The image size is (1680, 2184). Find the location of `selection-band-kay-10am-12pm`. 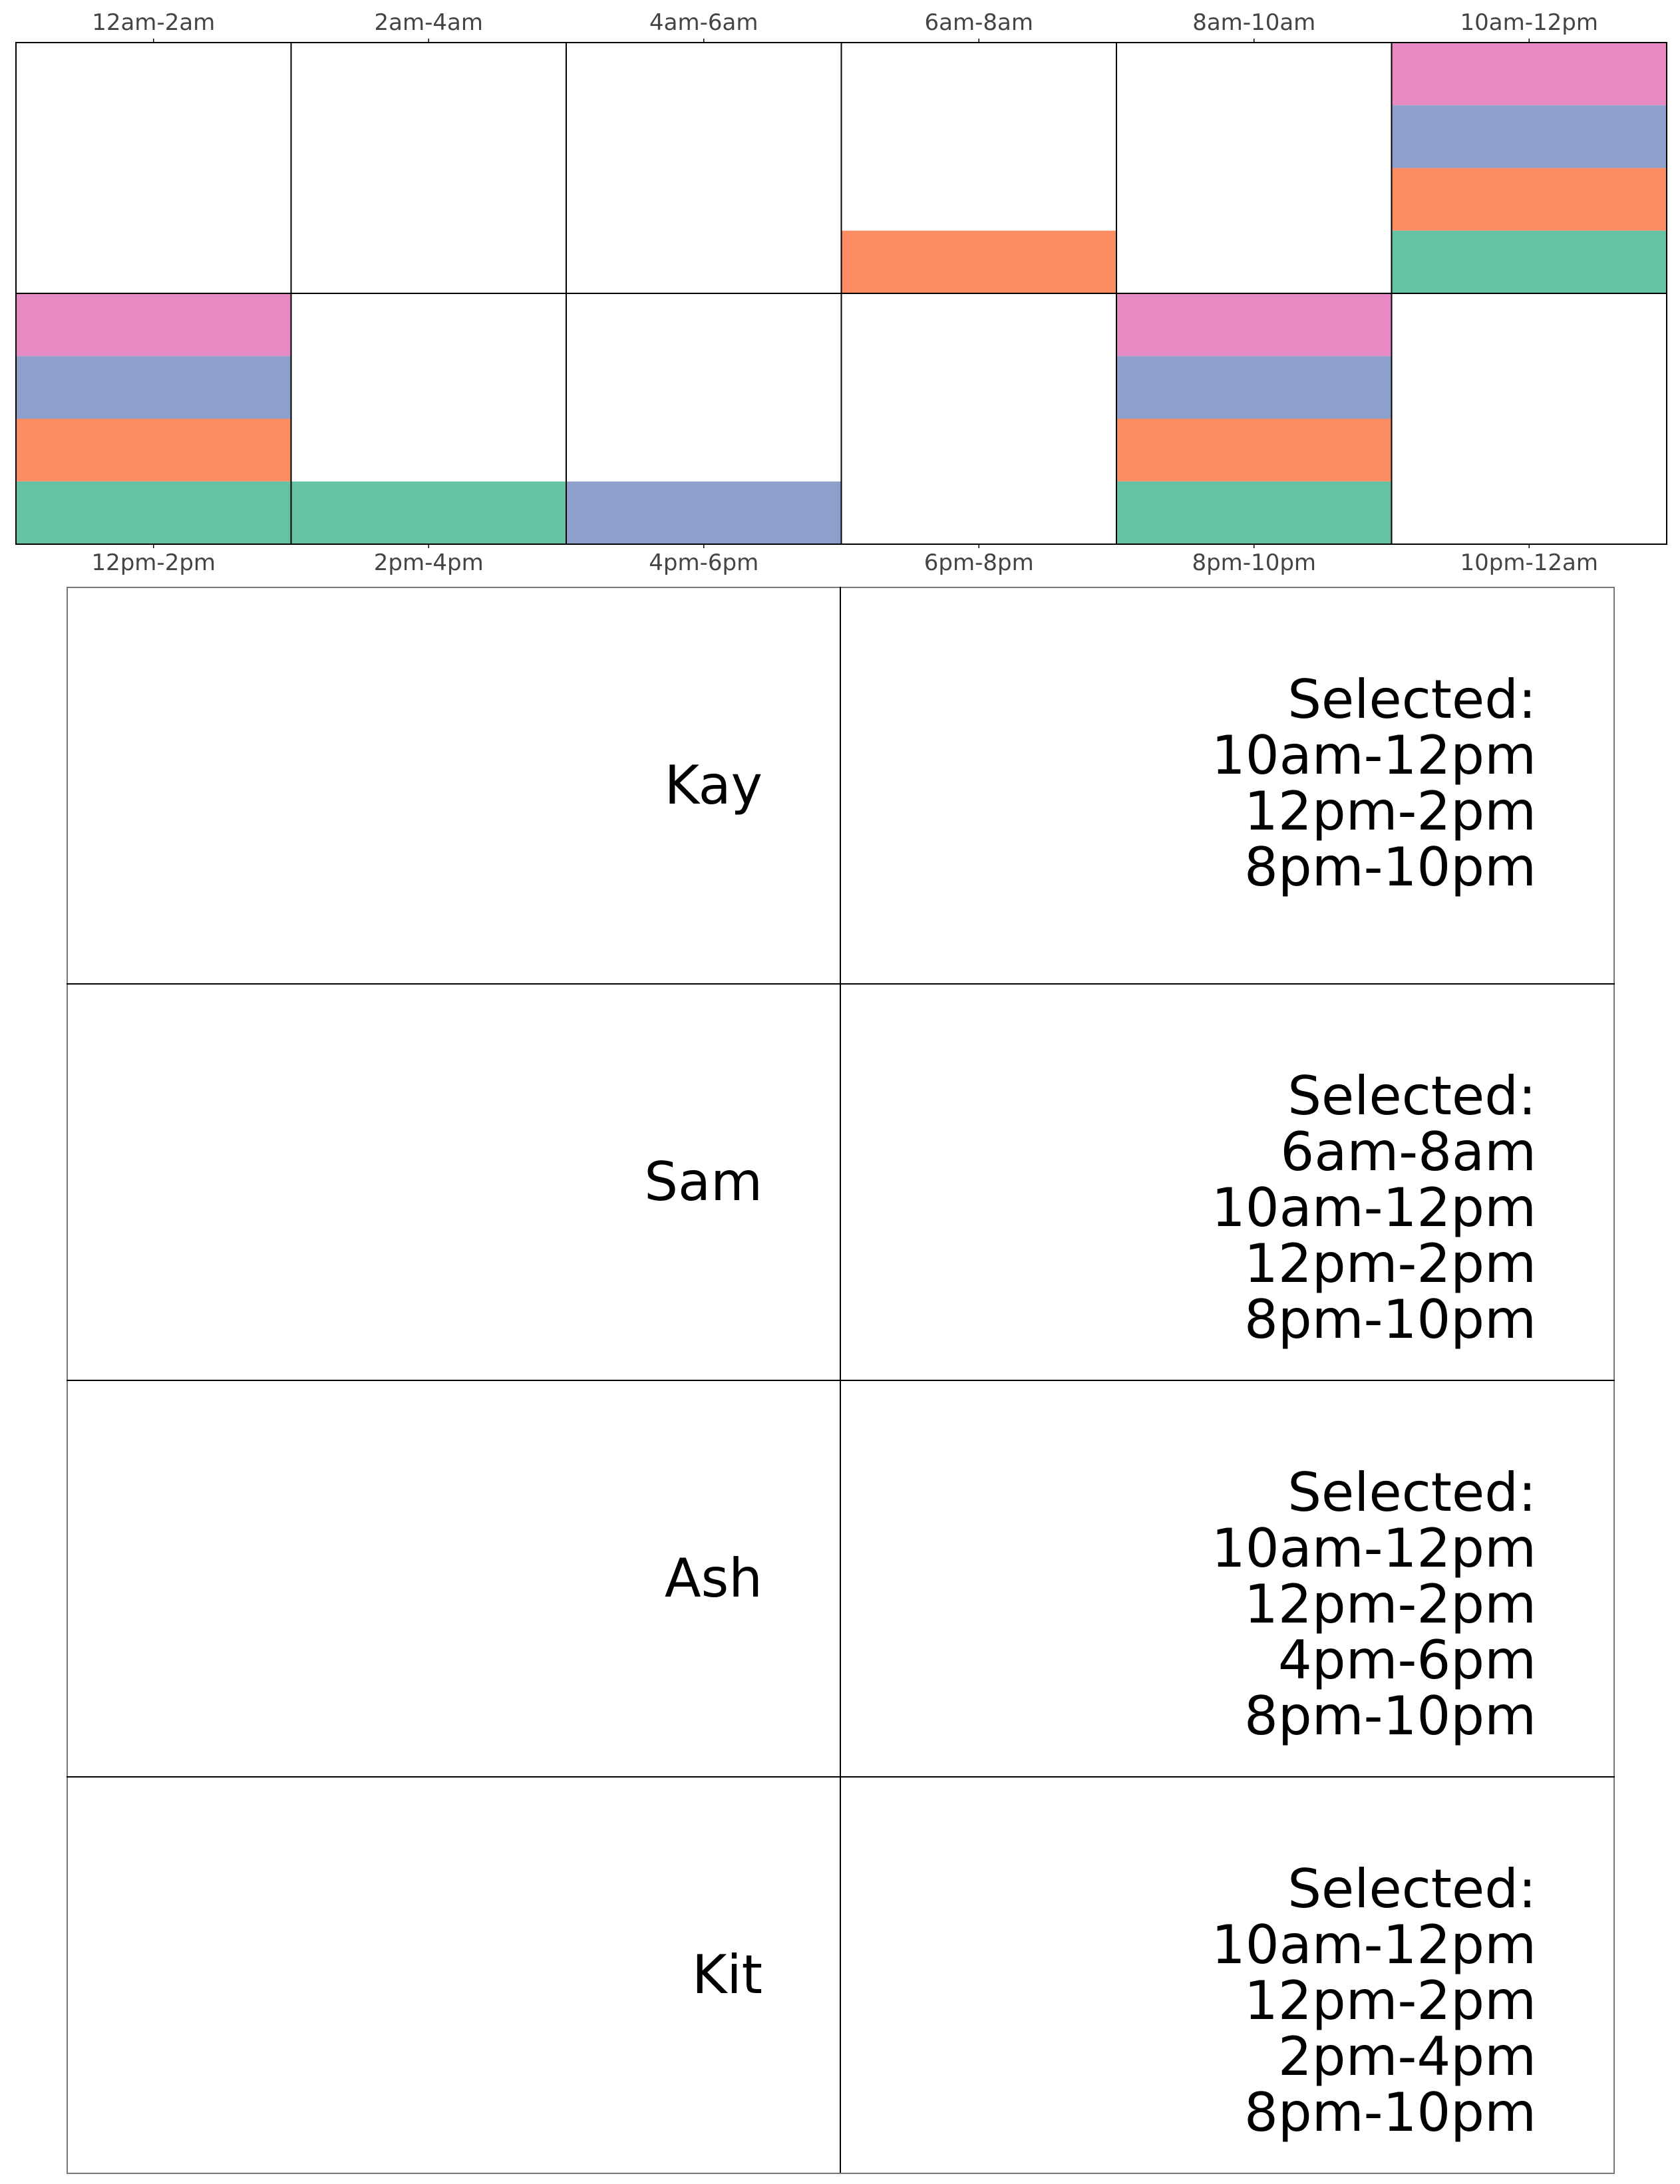

selection-band-kay-10am-12pm is located at coordinates (1529, 74).